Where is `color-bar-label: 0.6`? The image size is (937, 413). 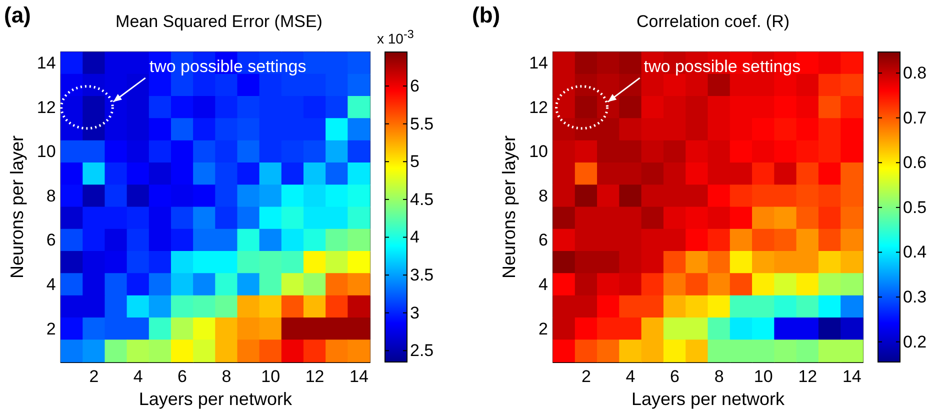 color-bar-label: 0.6 is located at coordinates (915, 162).